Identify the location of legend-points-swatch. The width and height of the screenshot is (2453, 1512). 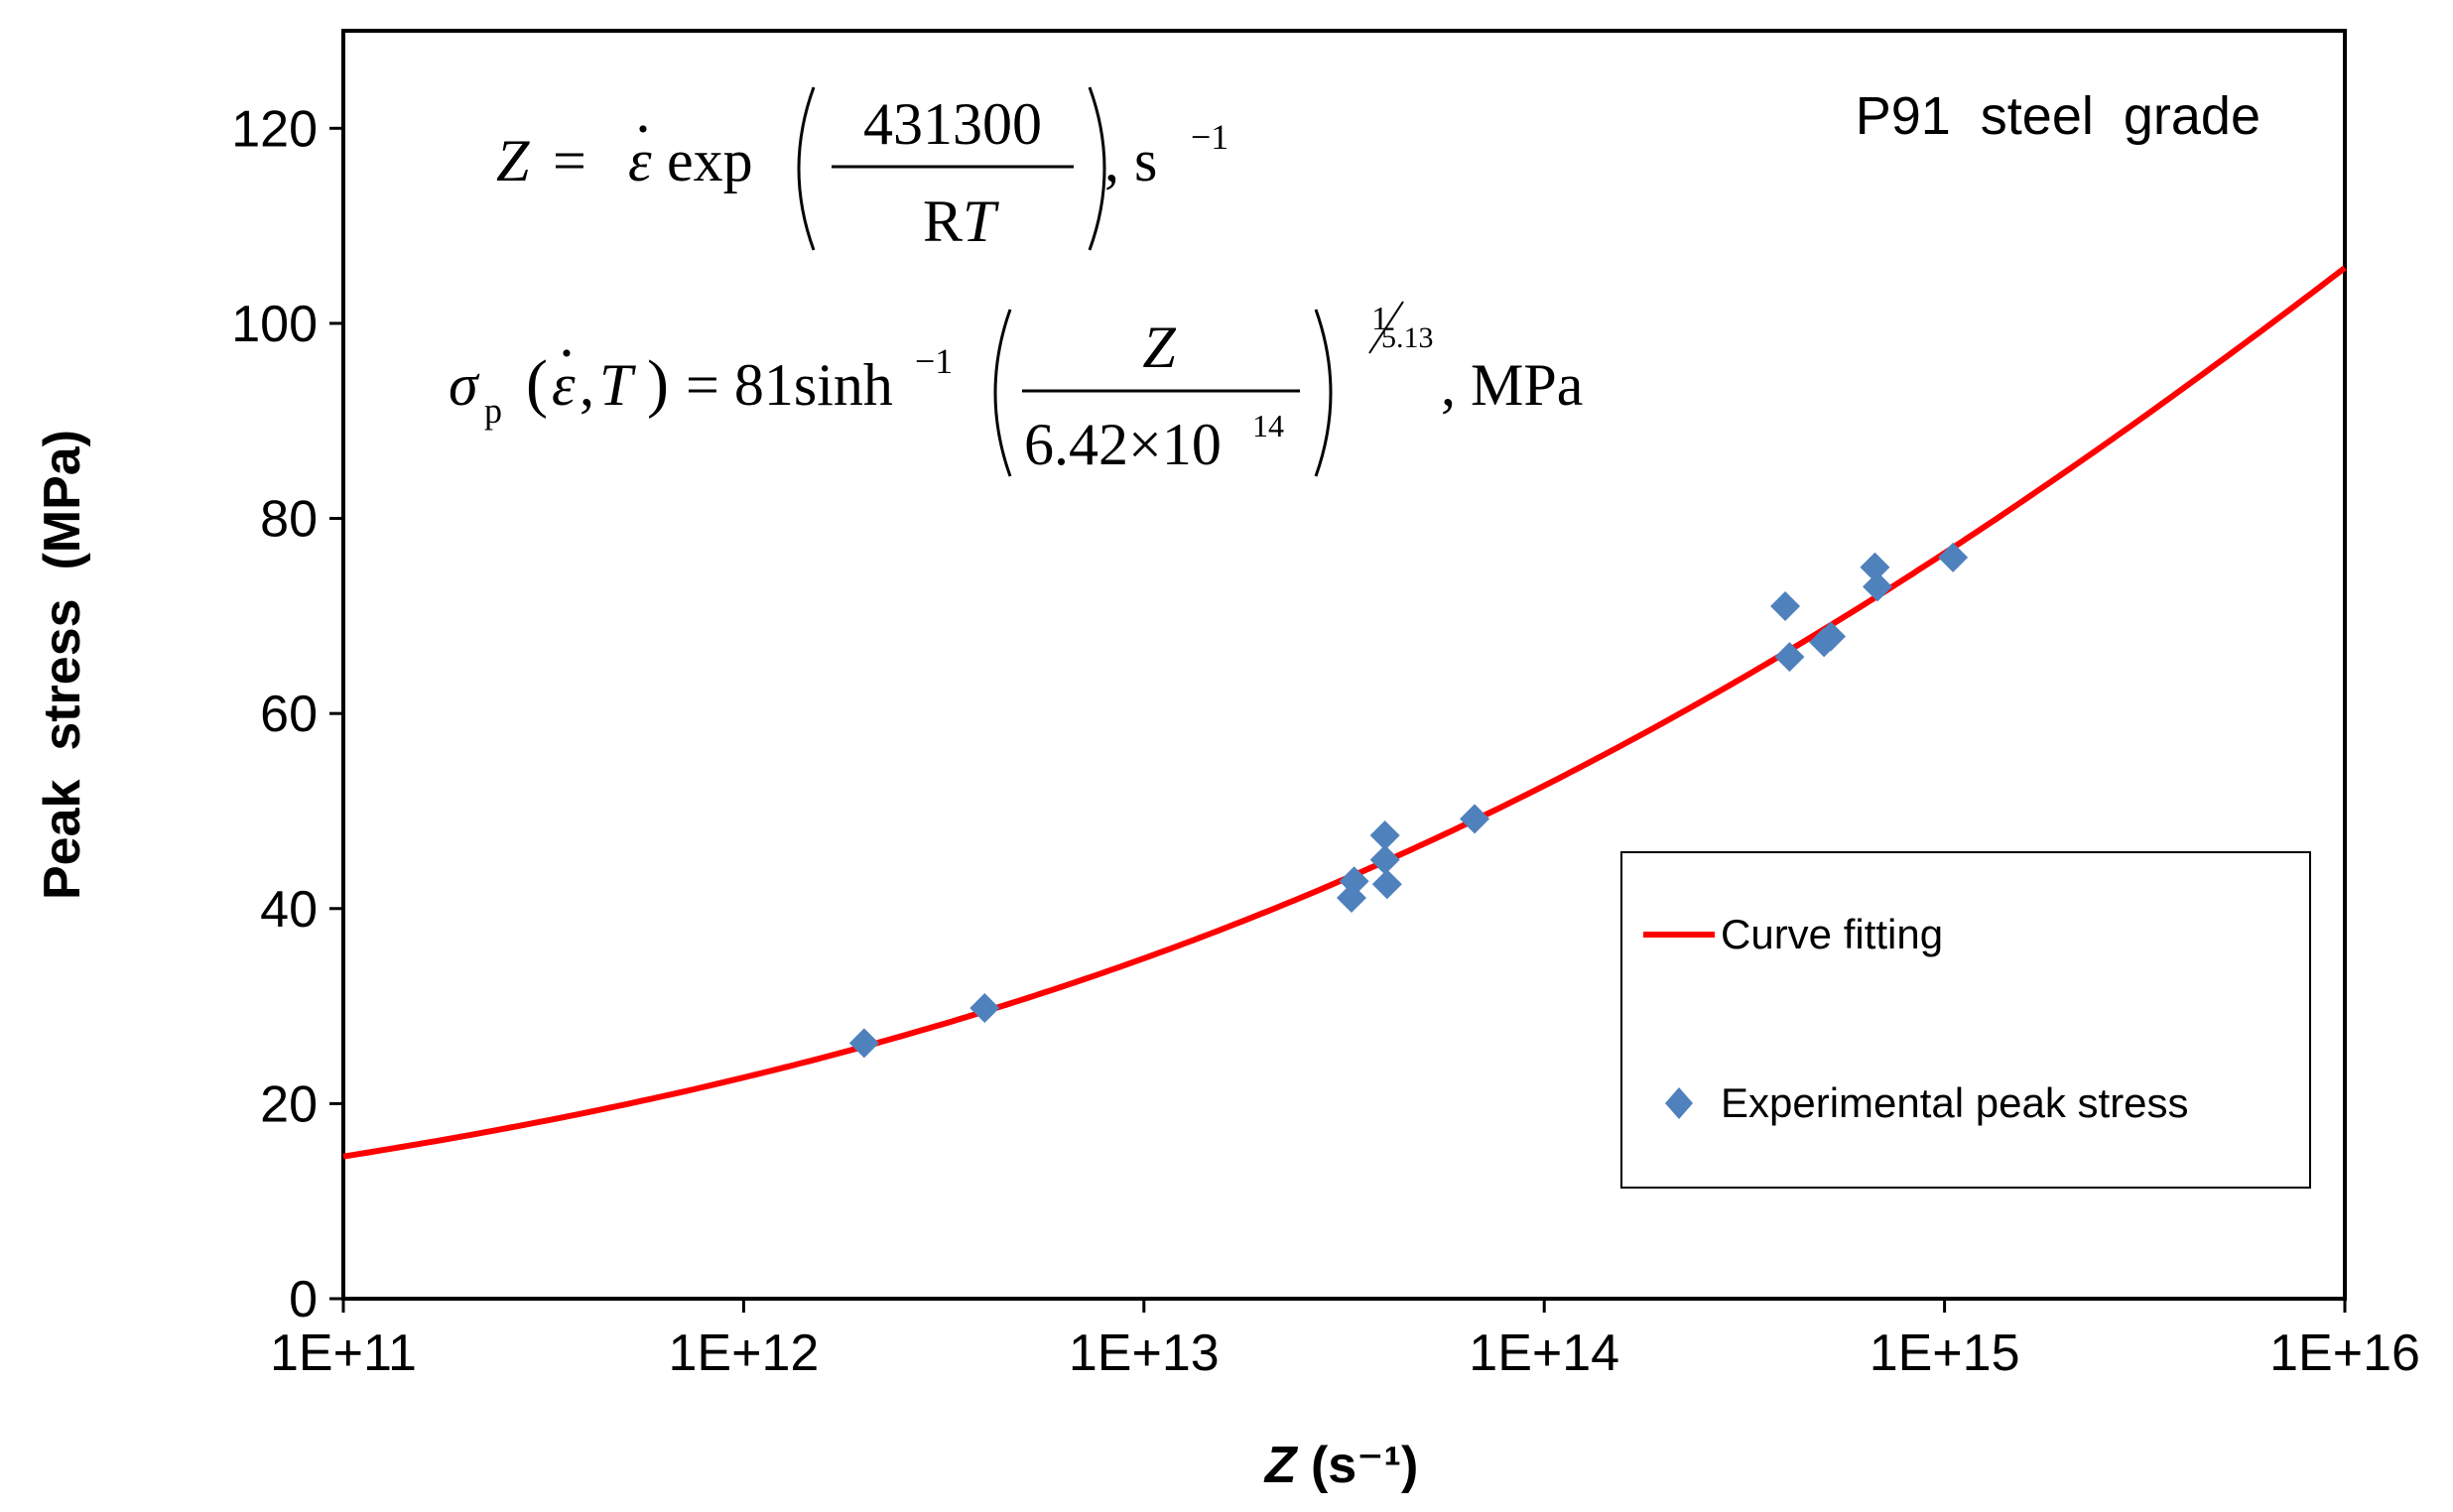
(1679, 1103).